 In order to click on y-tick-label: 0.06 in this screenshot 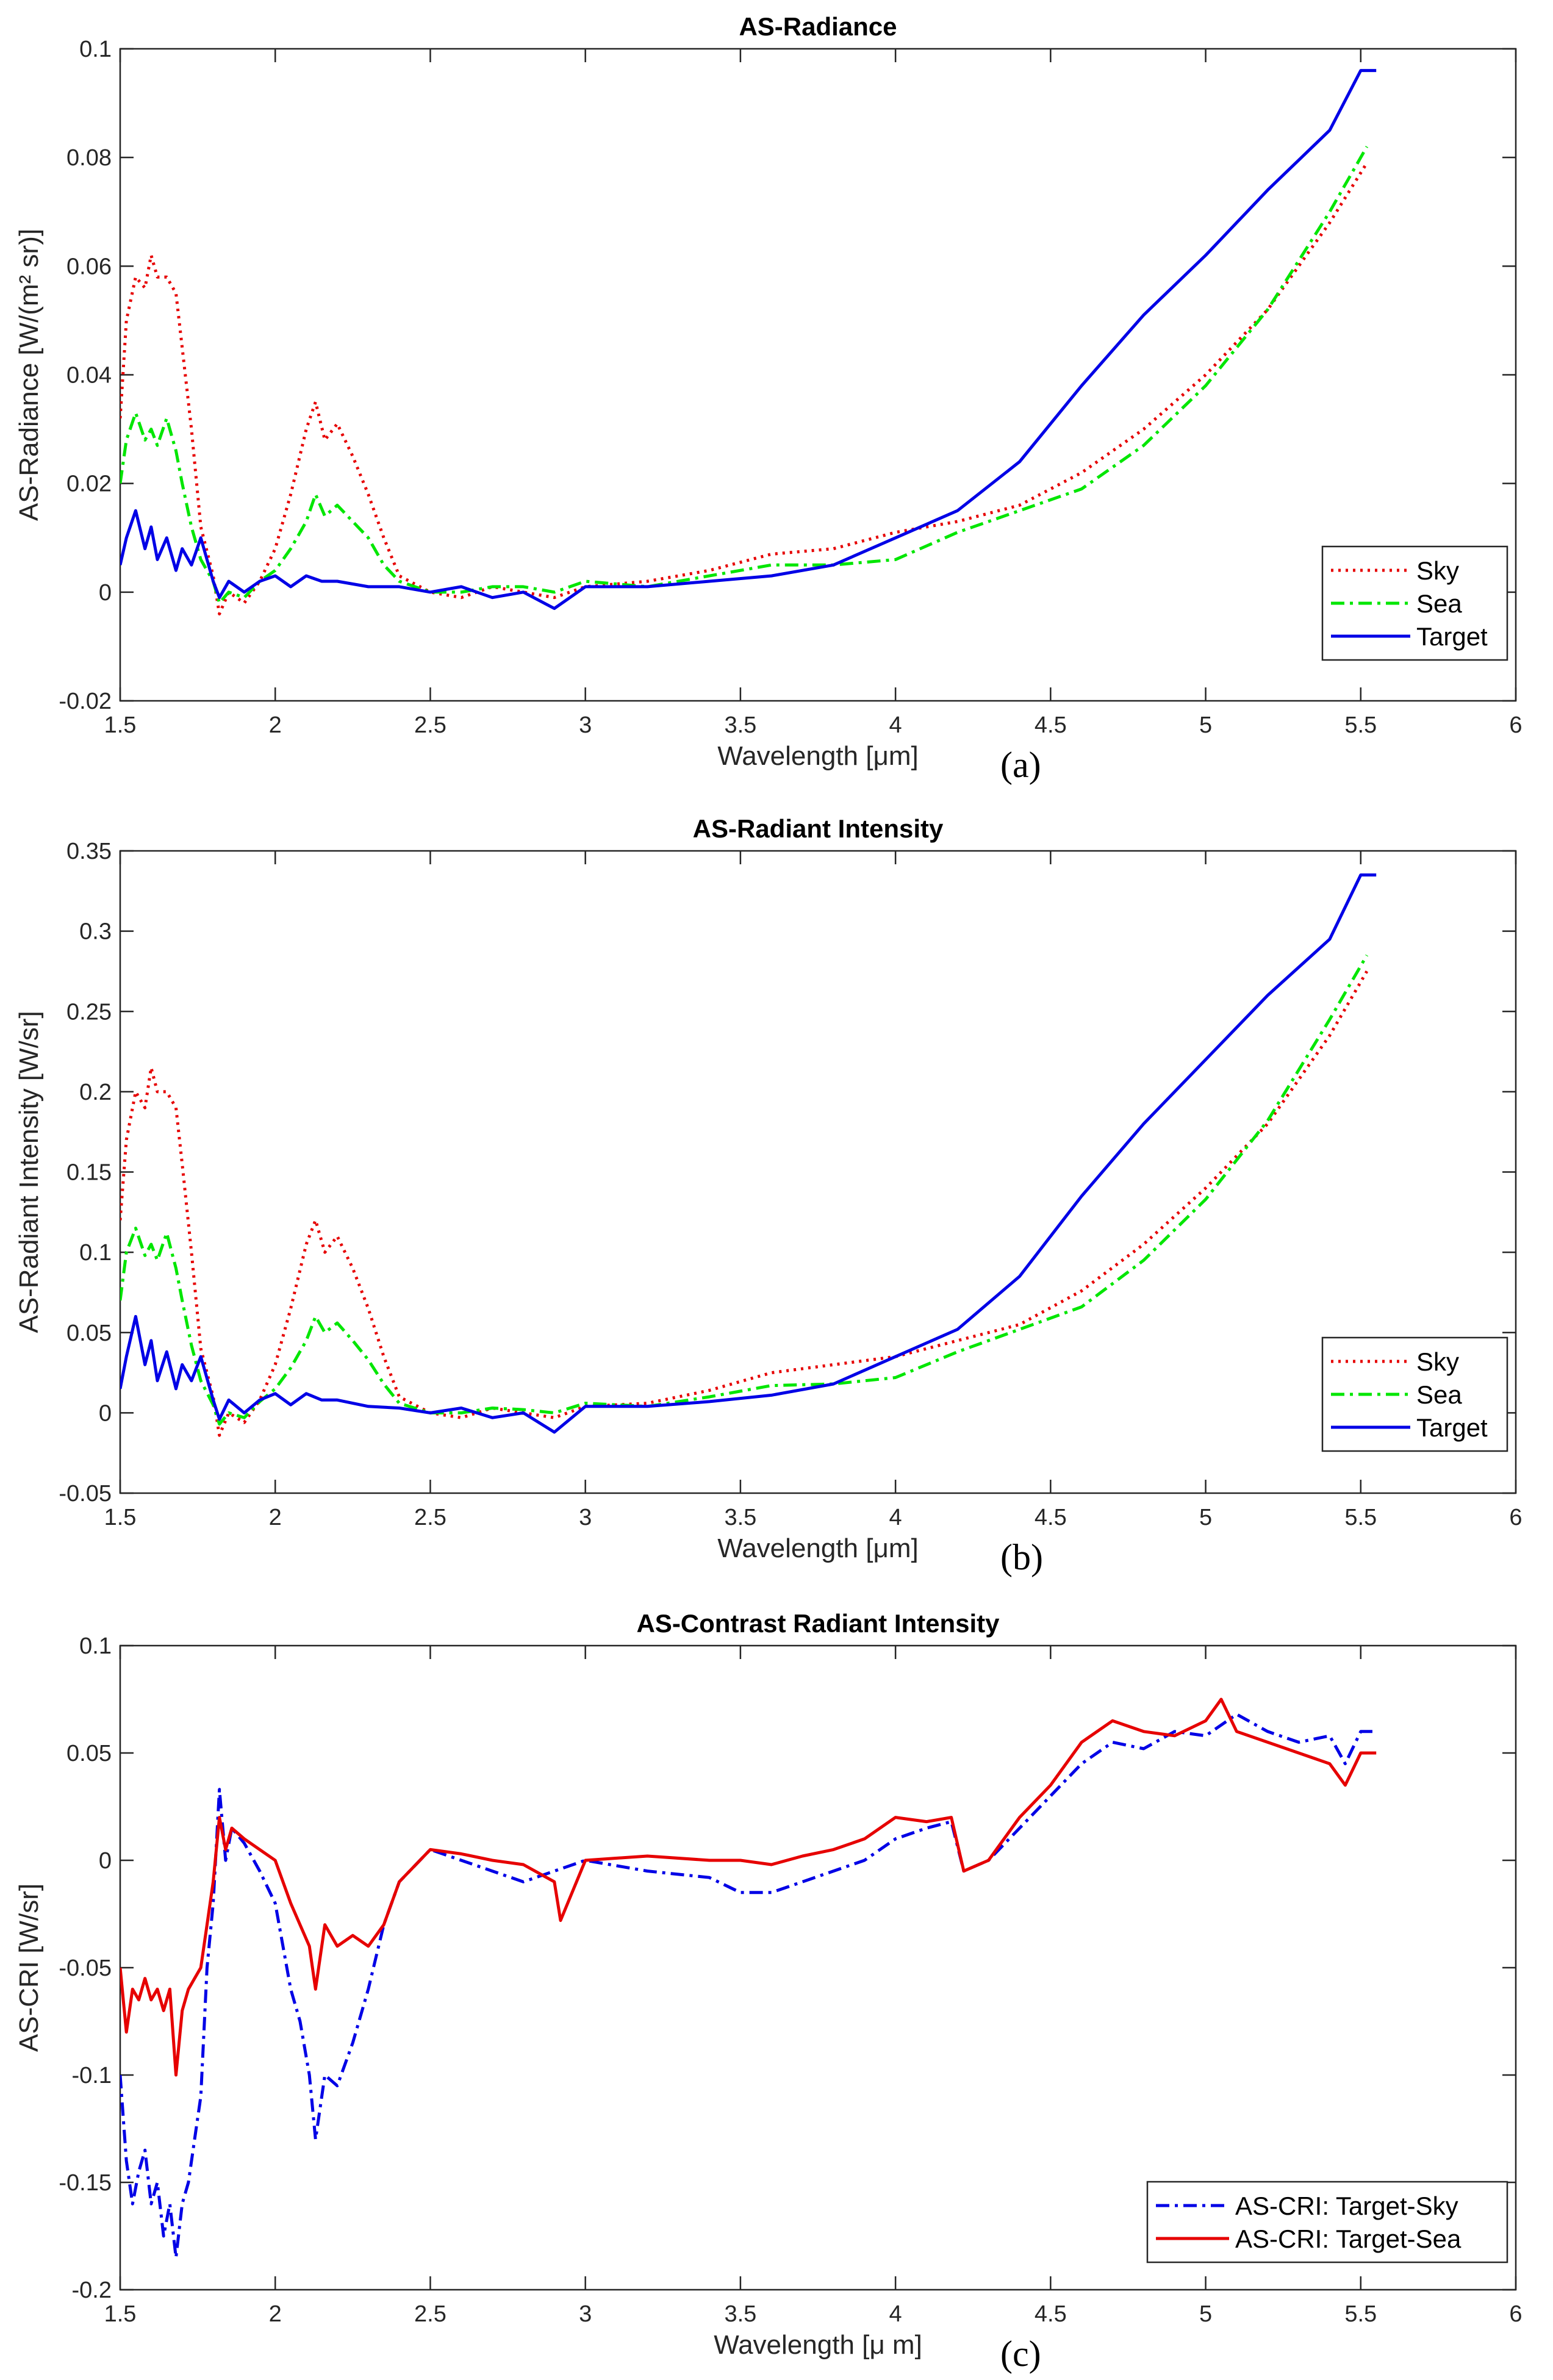, I will do `click(89, 266)`.